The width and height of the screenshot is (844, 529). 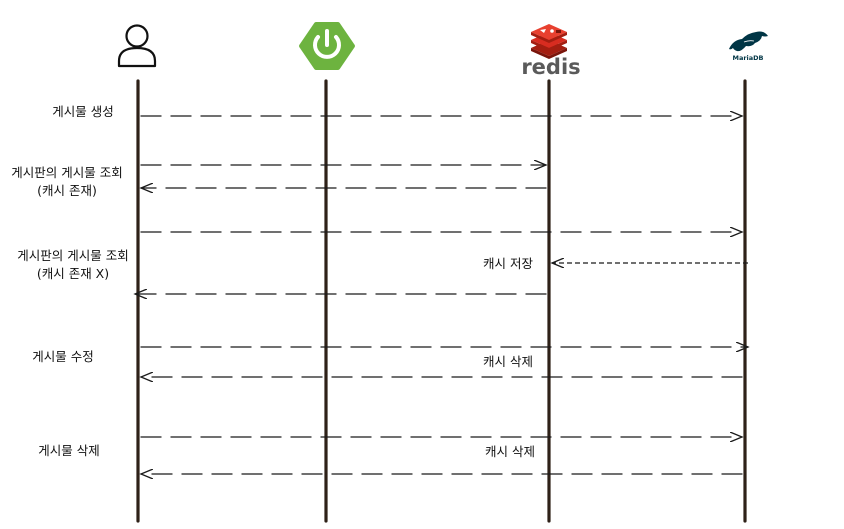 I want to click on note-update-cache-delete: 캐시 삭제, so click(x=508, y=361).